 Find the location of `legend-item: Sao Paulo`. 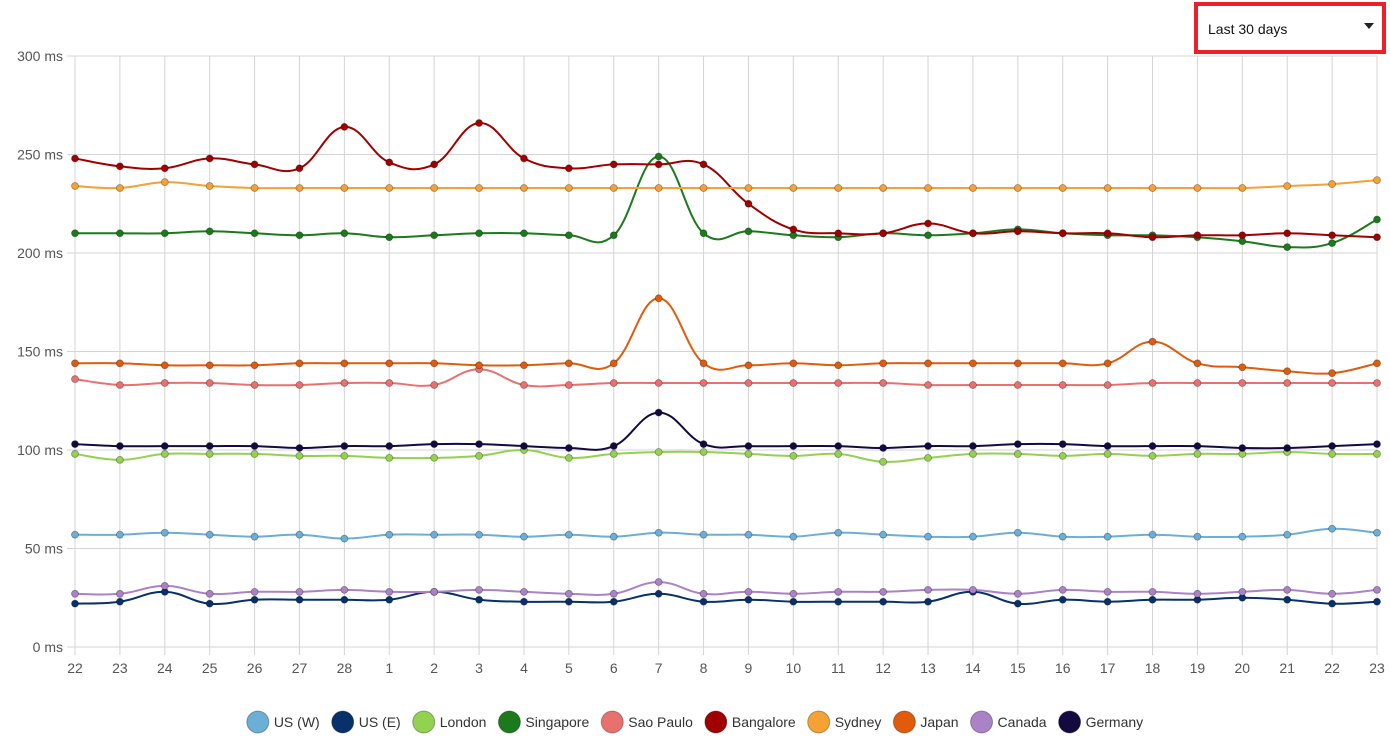

legend-item: Sao Paulo is located at coordinates (646, 722).